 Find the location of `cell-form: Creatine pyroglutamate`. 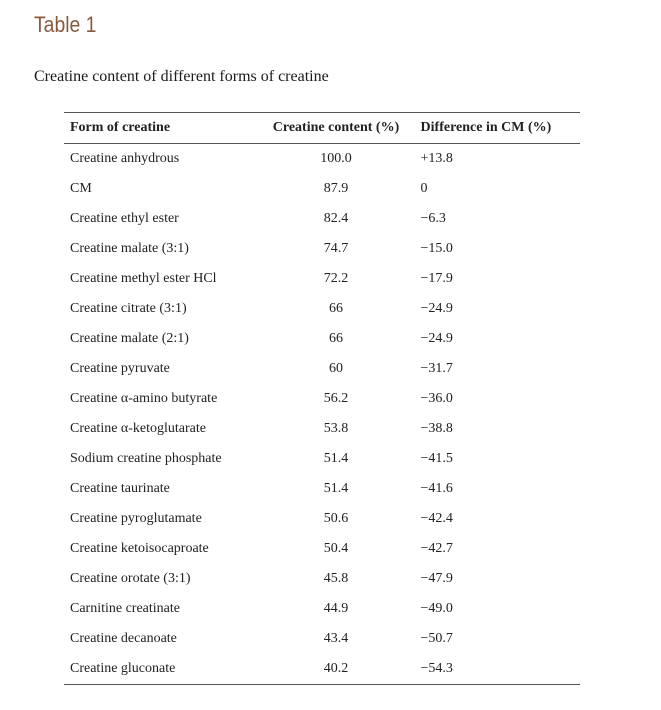

cell-form: Creatine pyroglutamate is located at coordinates (136, 518).